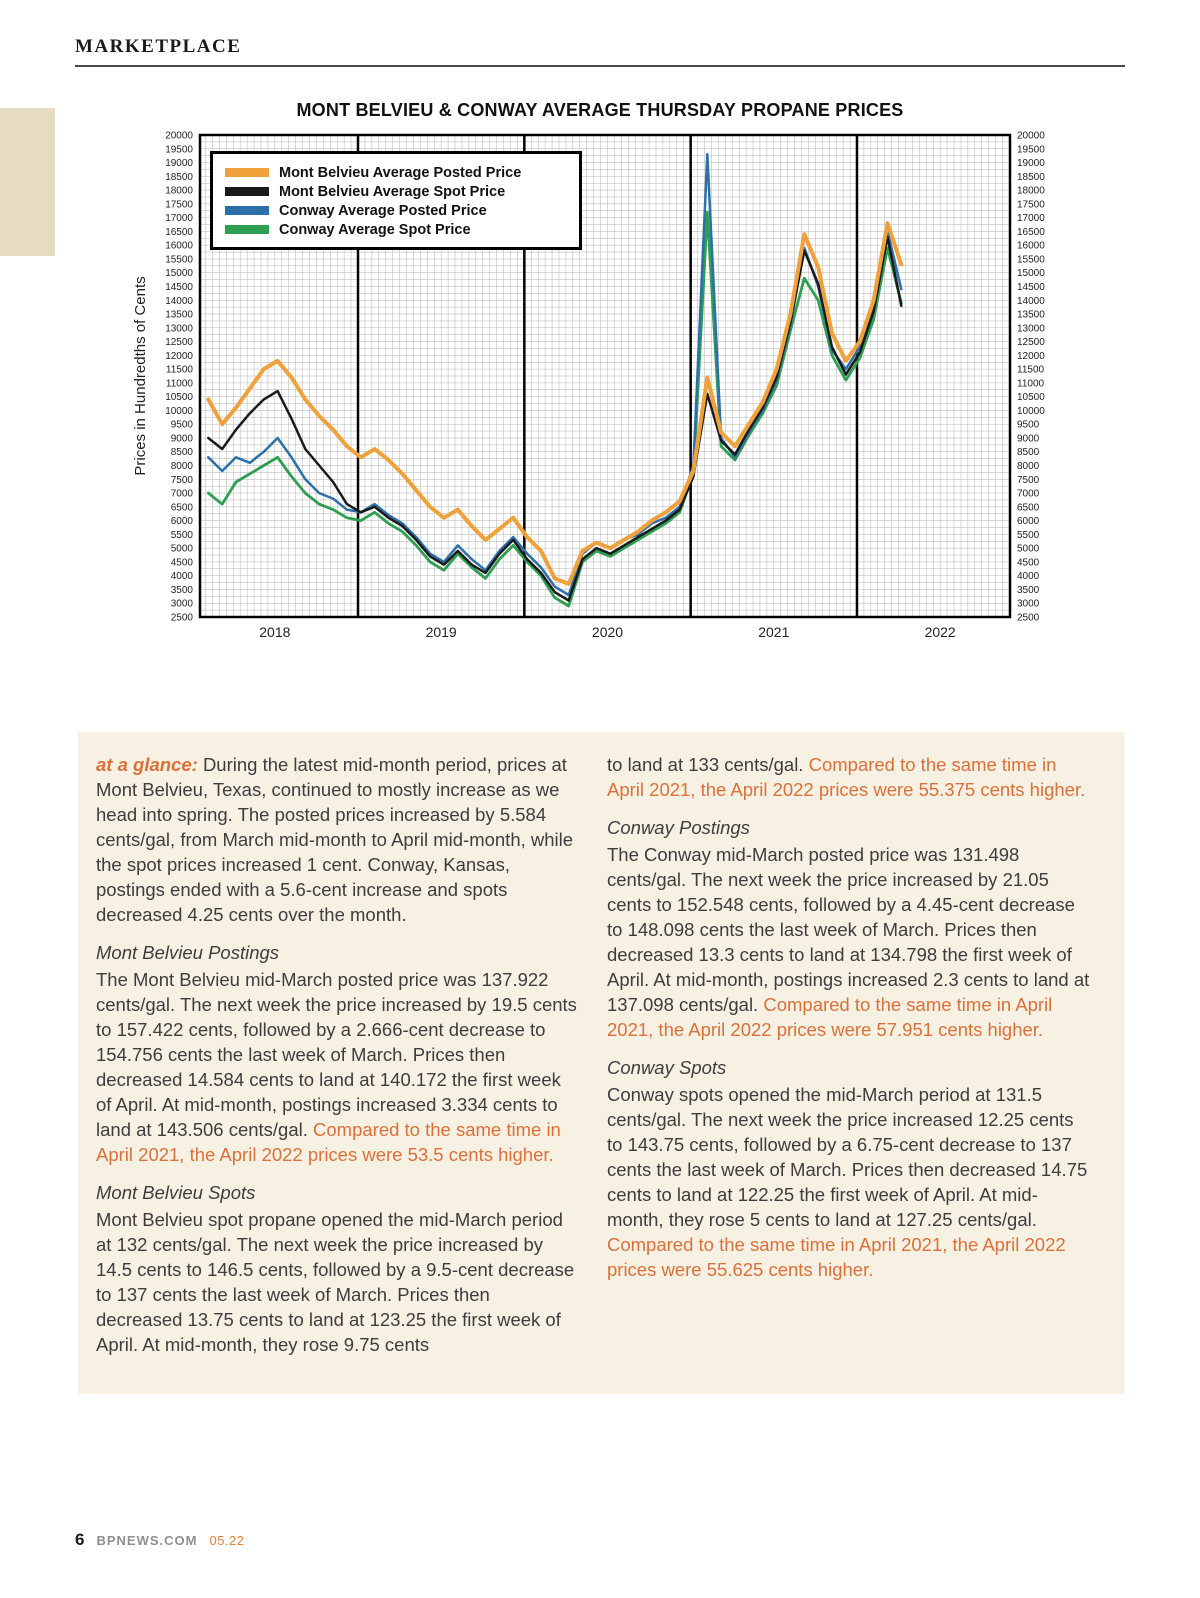 This screenshot has height=1598, width=1200. Describe the element at coordinates (179, 232) in the screenshot. I see `y-tick-label-left: 16500` at that location.